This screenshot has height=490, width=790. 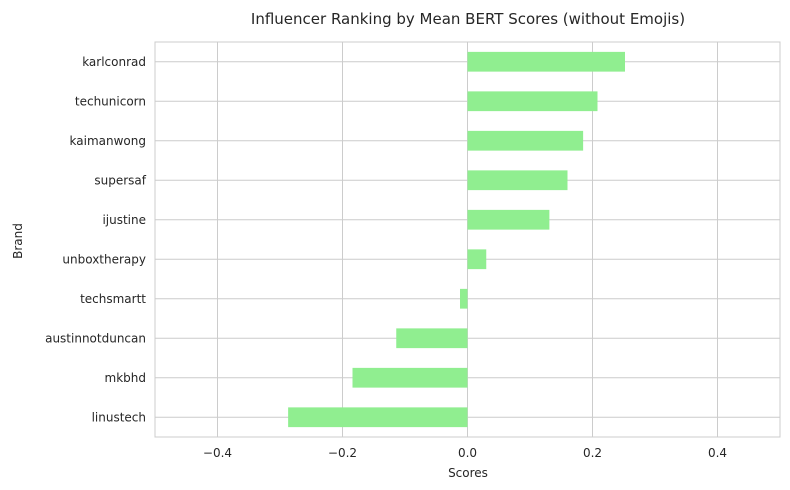 What do you see at coordinates (95, 338) in the screenshot?
I see `y-tick-label: austinnotduncan` at bounding box center [95, 338].